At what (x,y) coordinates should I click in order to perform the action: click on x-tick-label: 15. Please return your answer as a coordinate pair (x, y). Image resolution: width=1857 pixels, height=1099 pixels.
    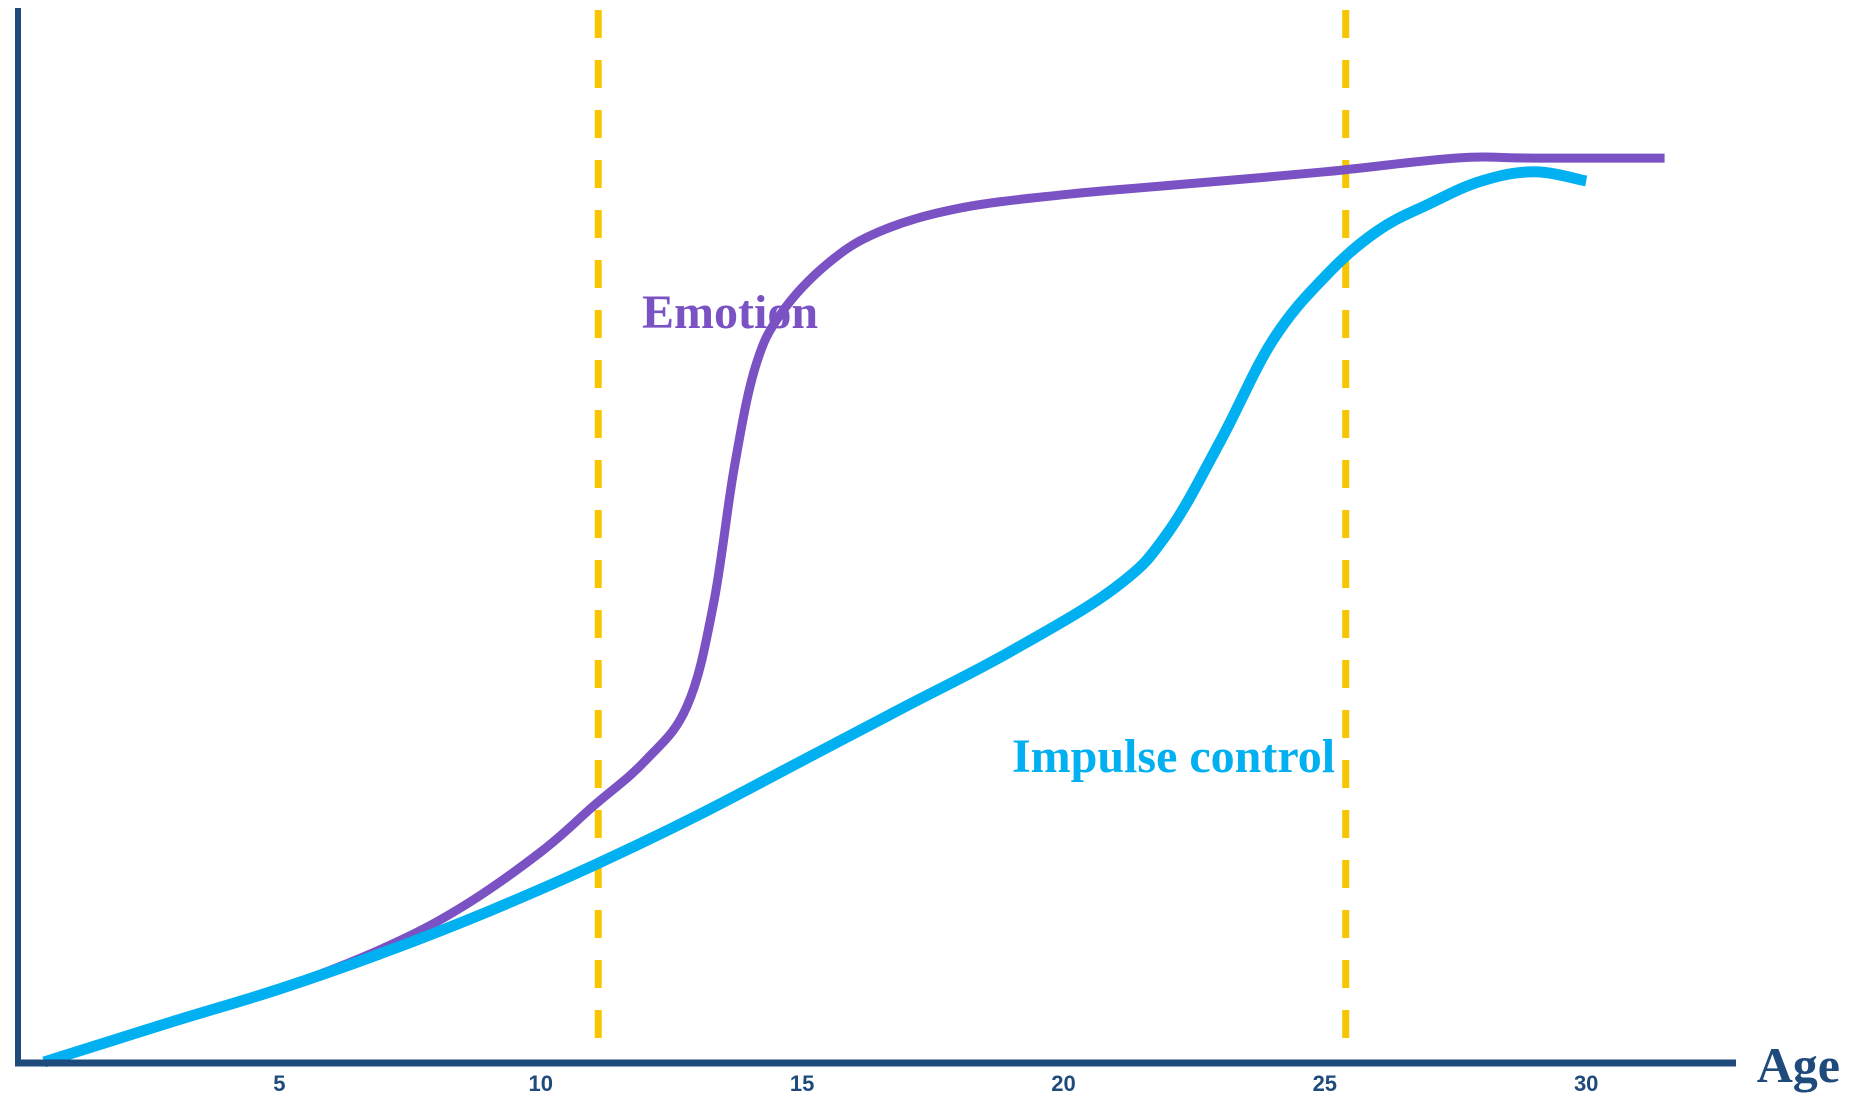
    Looking at the image, I should click on (802, 1083).